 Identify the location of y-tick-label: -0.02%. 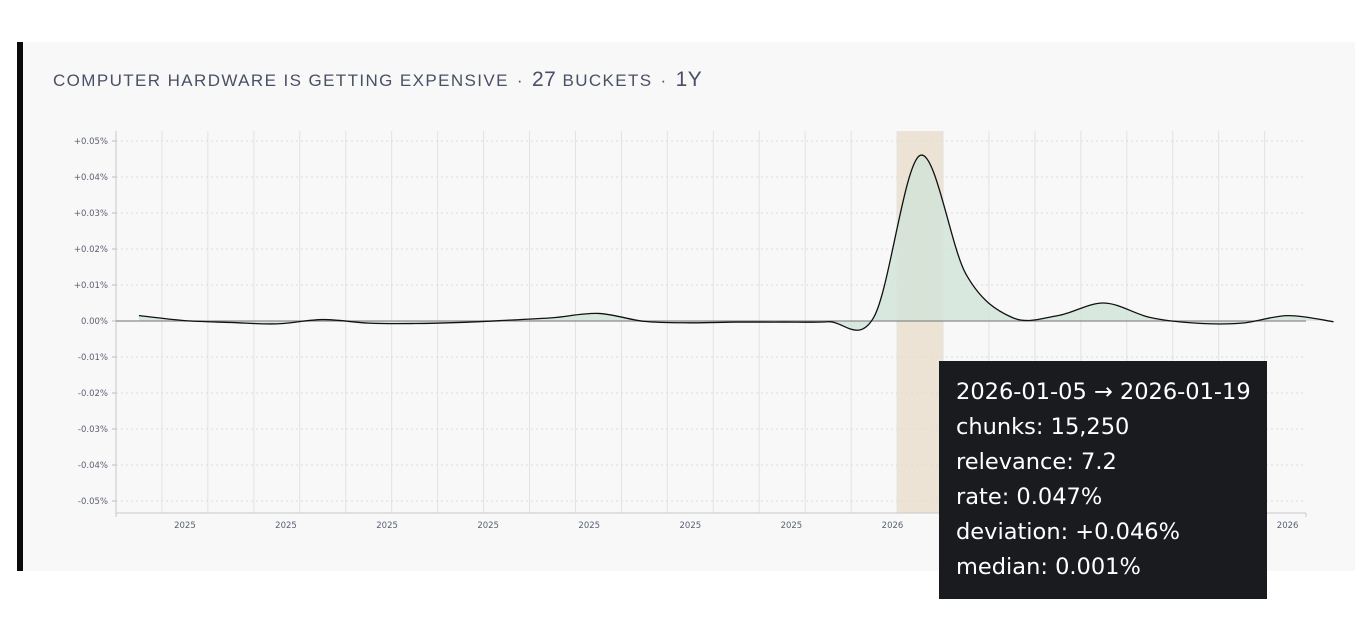
(93, 394).